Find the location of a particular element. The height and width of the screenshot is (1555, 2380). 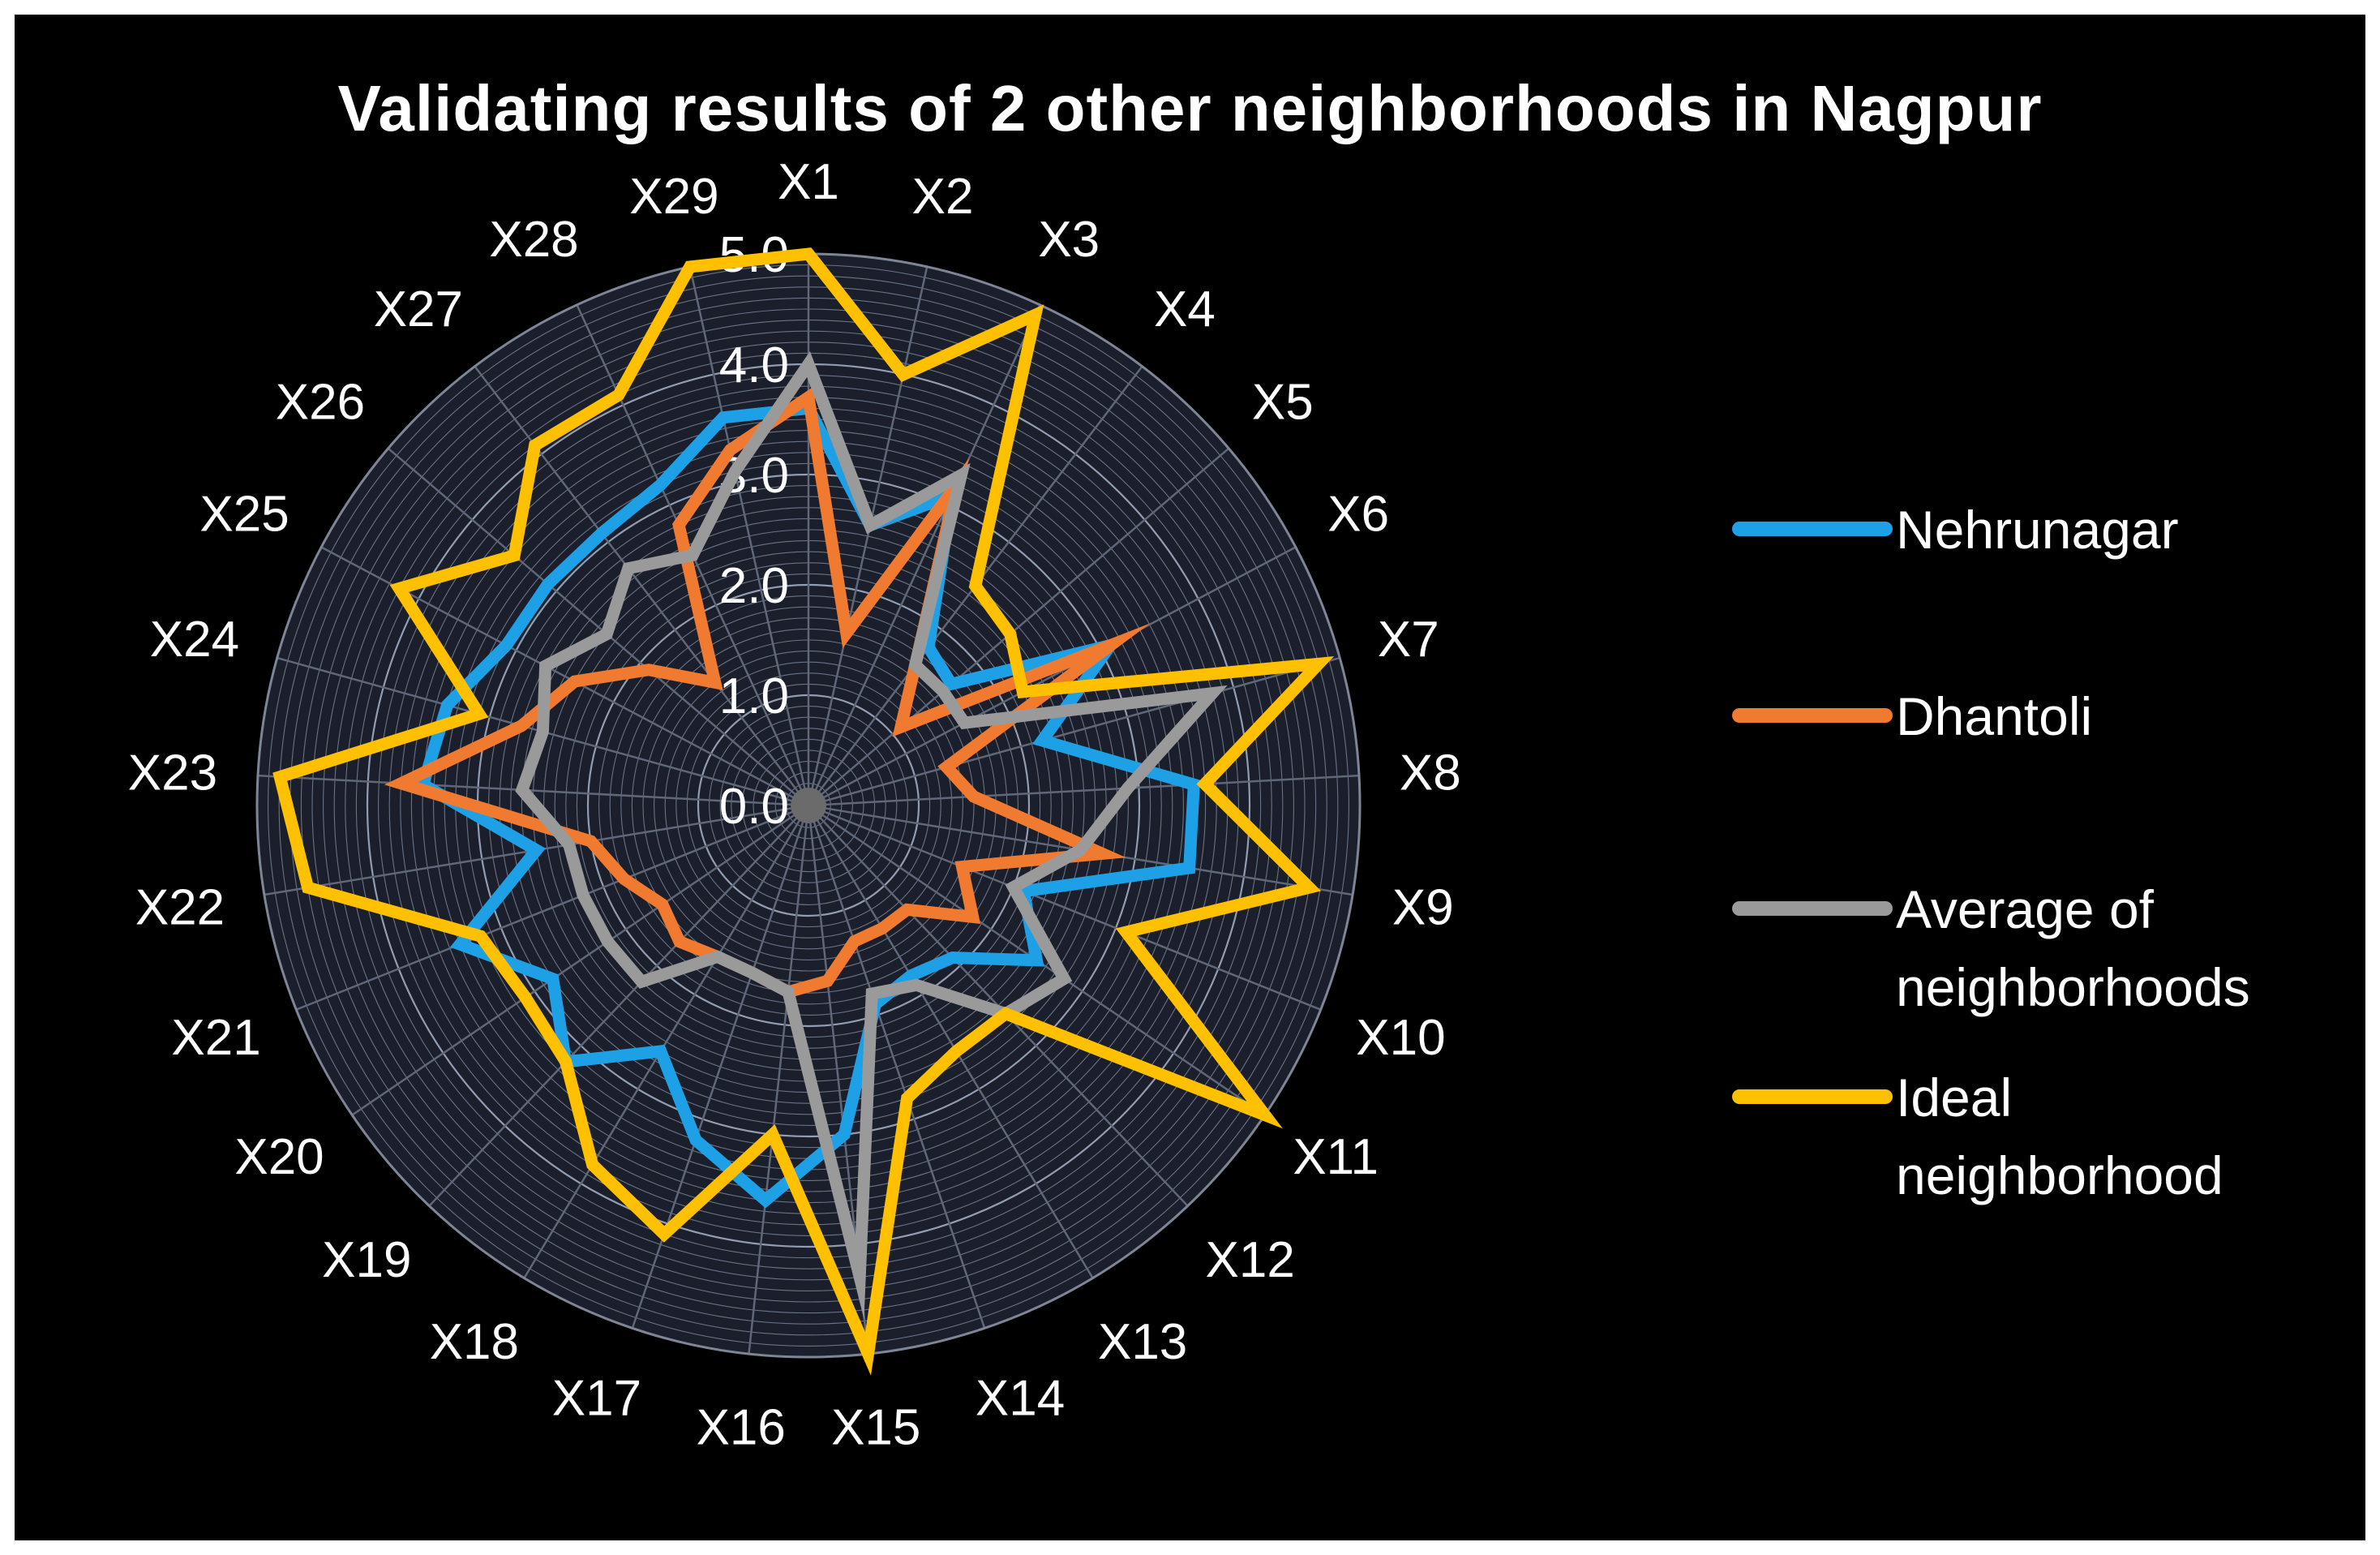

category-label-x9: X9 is located at coordinates (1423, 908).